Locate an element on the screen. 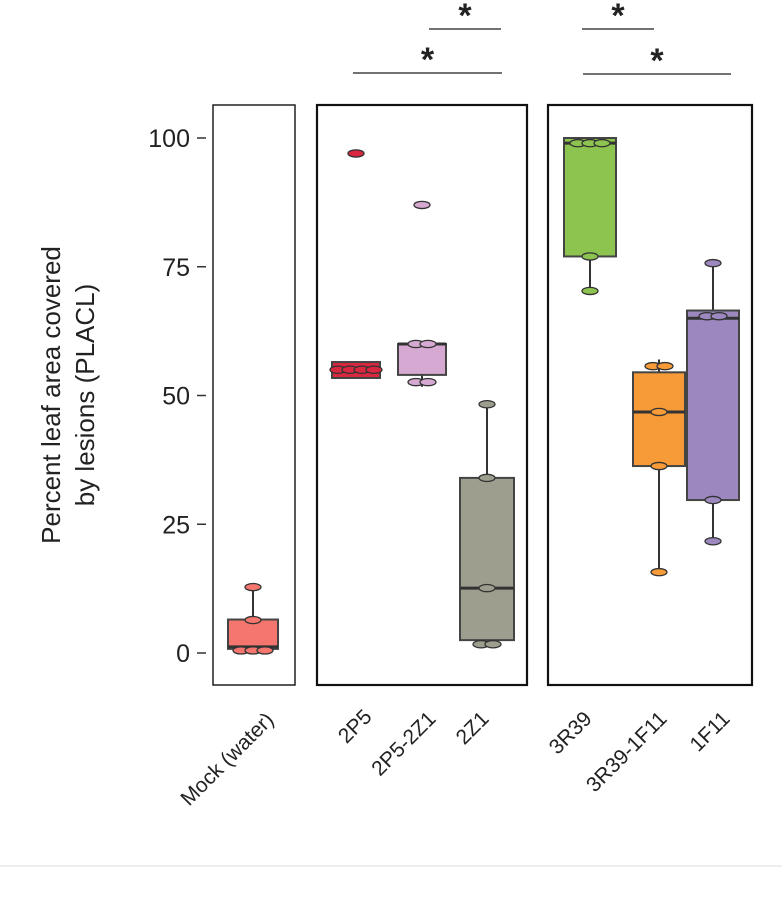 The image size is (782, 901). x-tick-label: 2P5-2Z1 is located at coordinates (403, 743).